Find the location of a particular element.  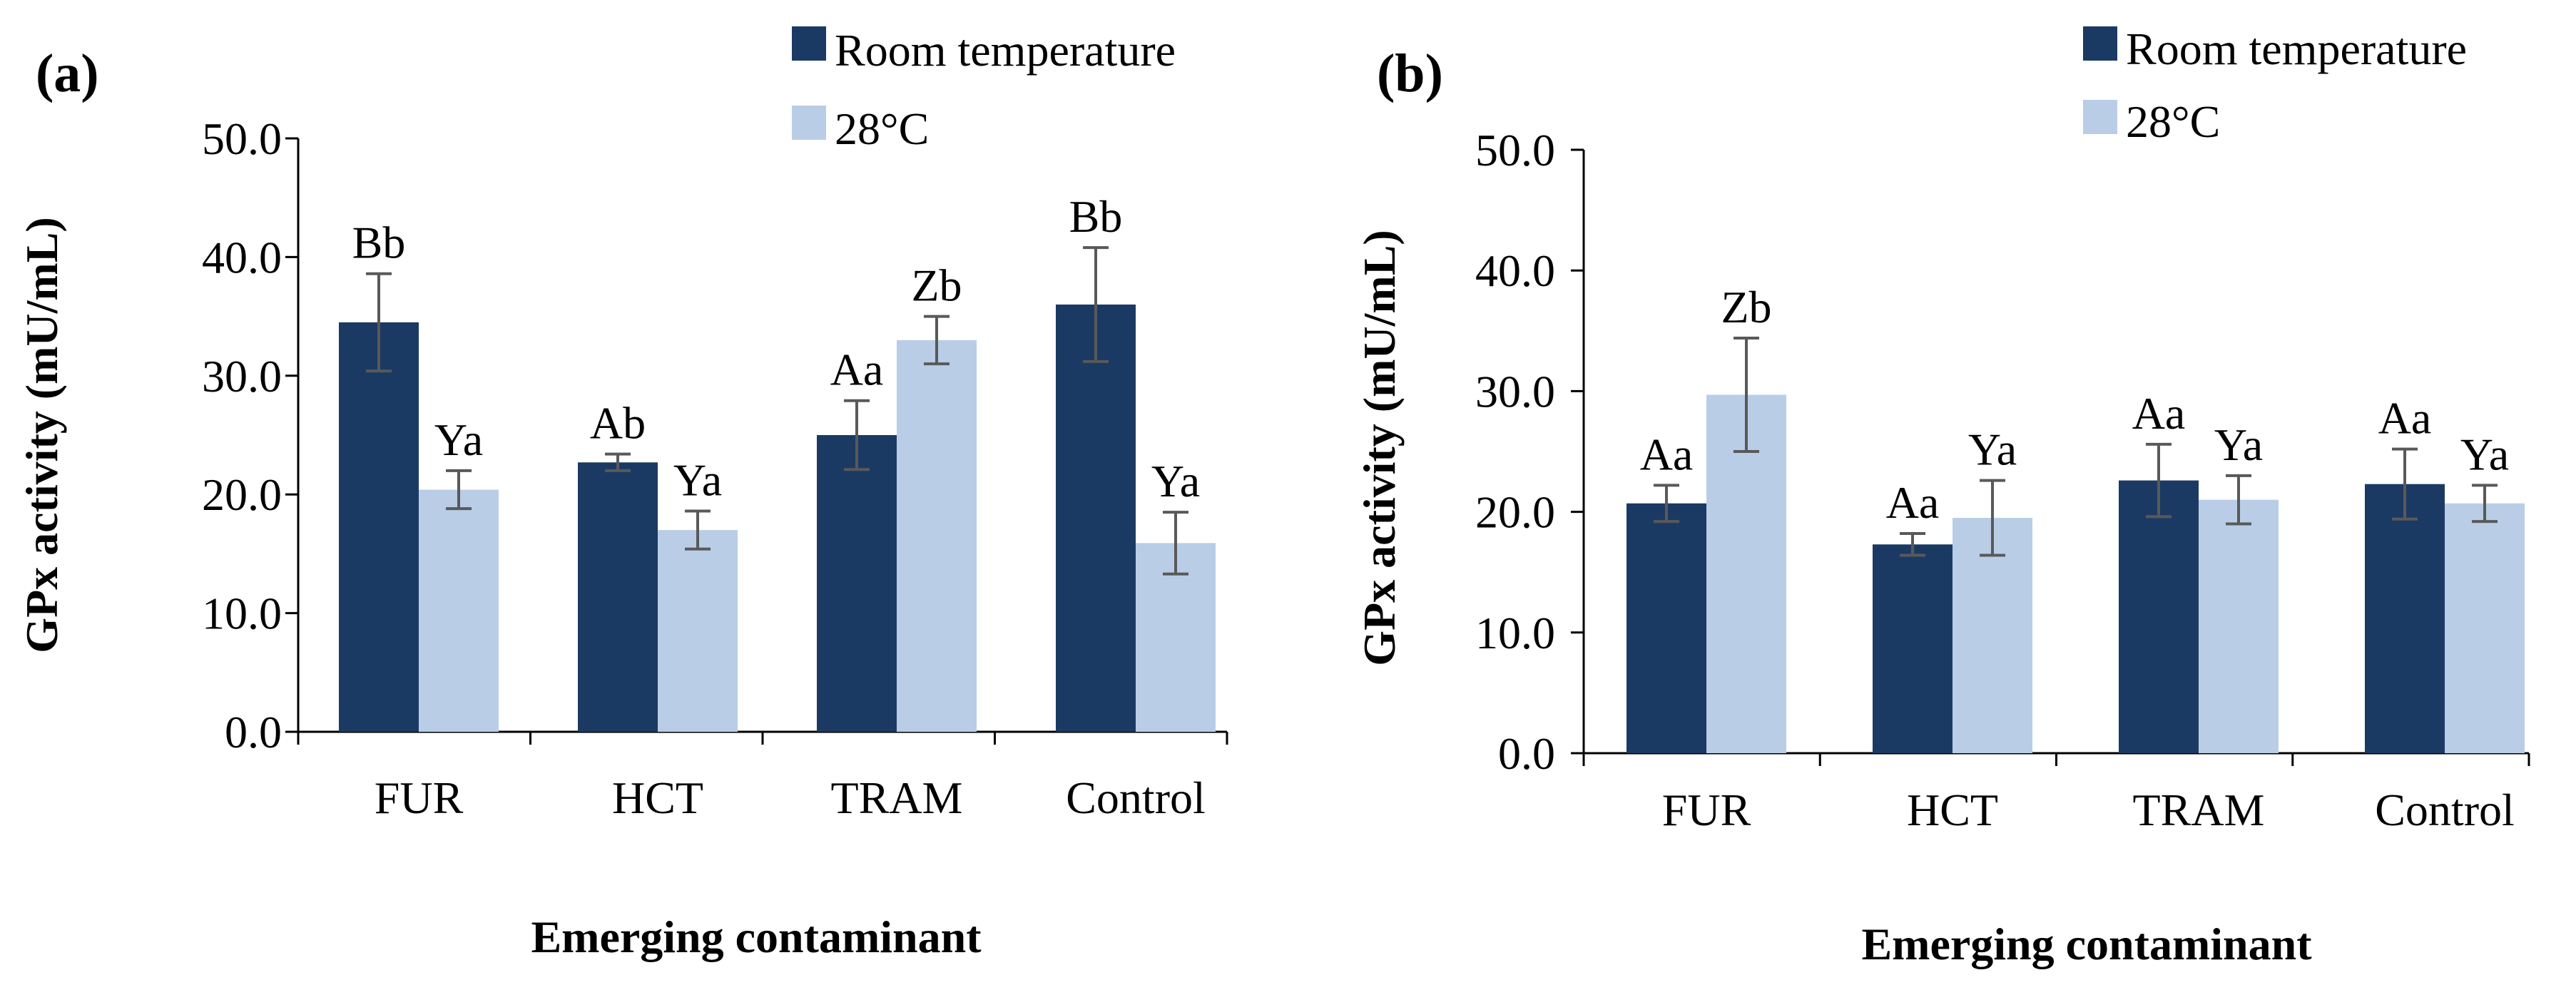

significance-label: Ab is located at coordinates (618, 424).